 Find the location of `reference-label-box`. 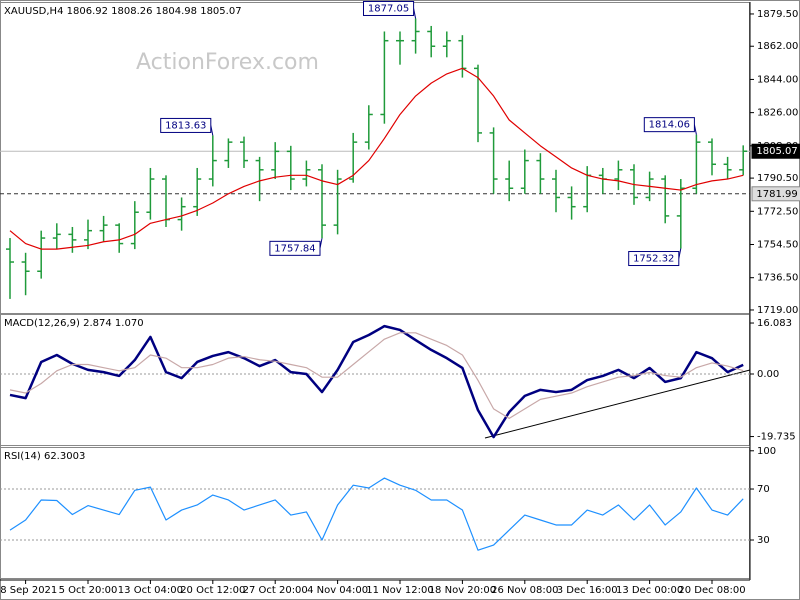

reference-label-box is located at coordinates (775, 194).